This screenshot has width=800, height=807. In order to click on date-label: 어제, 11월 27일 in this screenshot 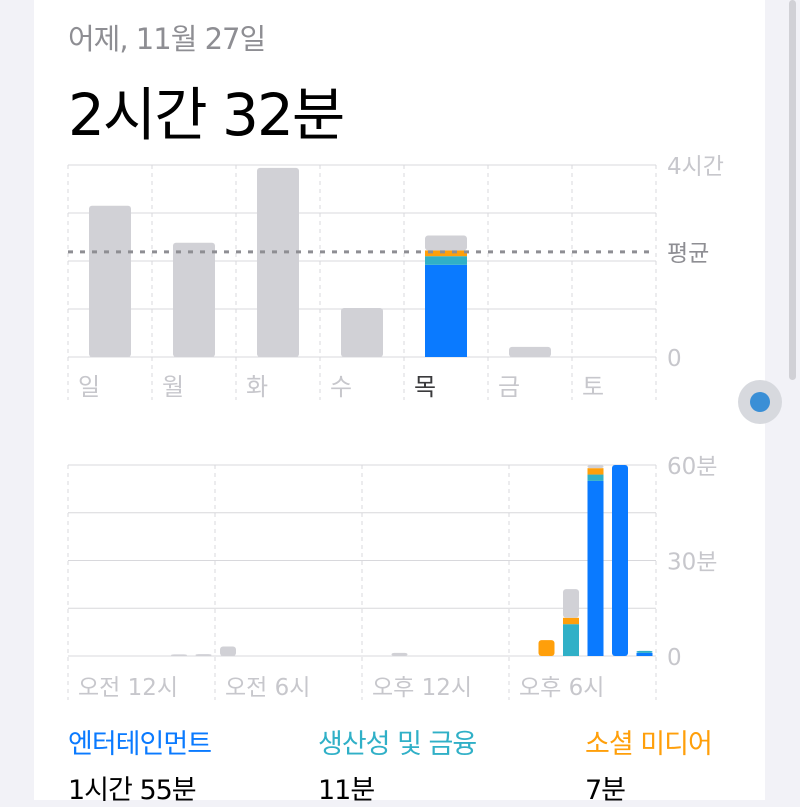, I will do `click(167, 39)`.